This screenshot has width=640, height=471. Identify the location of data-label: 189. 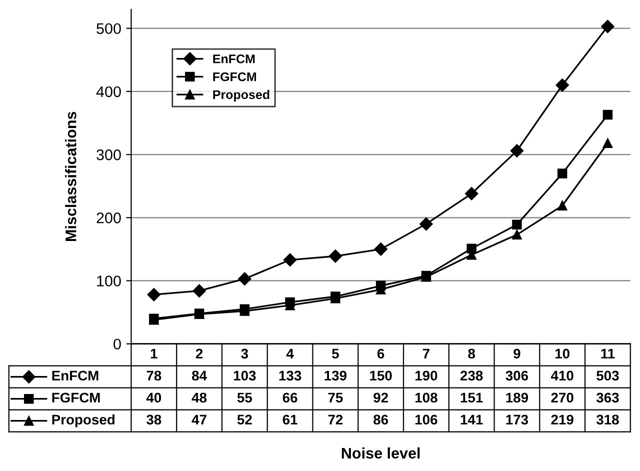
(517, 397).